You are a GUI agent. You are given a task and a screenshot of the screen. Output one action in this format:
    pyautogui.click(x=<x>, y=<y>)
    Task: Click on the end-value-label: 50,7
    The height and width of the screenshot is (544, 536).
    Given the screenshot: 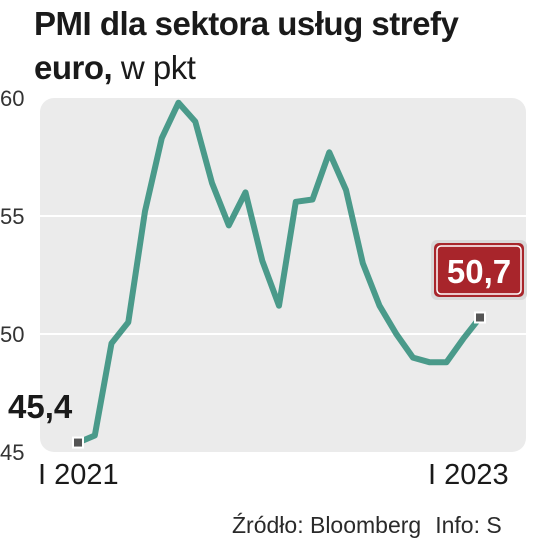 What is the action you would take?
    pyautogui.click(x=479, y=271)
    